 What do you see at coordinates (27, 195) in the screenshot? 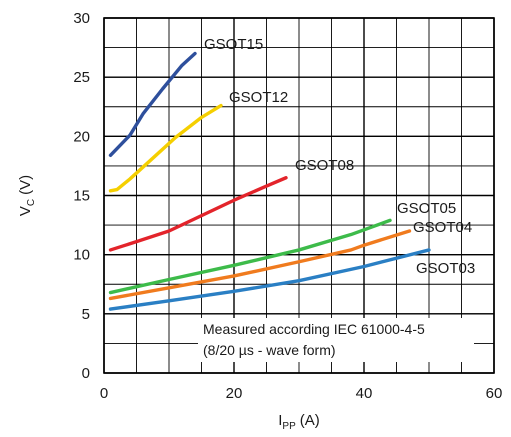
I see `y-axis-title: VC (V)` at bounding box center [27, 195].